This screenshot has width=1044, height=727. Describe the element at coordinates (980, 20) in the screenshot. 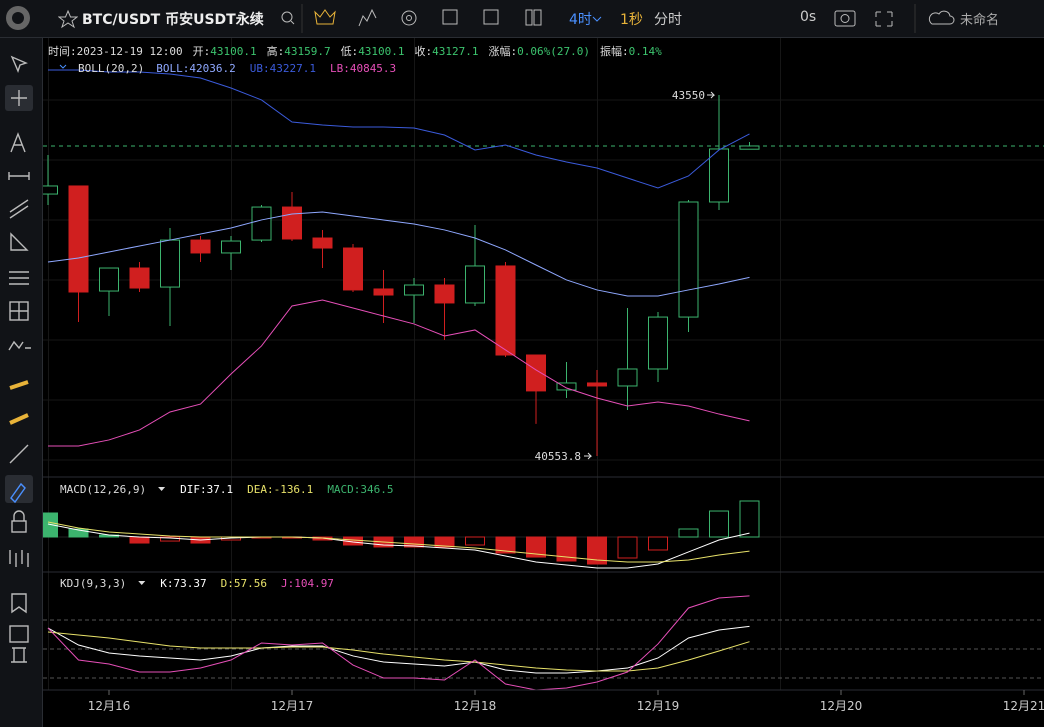

I see `layout-name: 未命名` at that location.